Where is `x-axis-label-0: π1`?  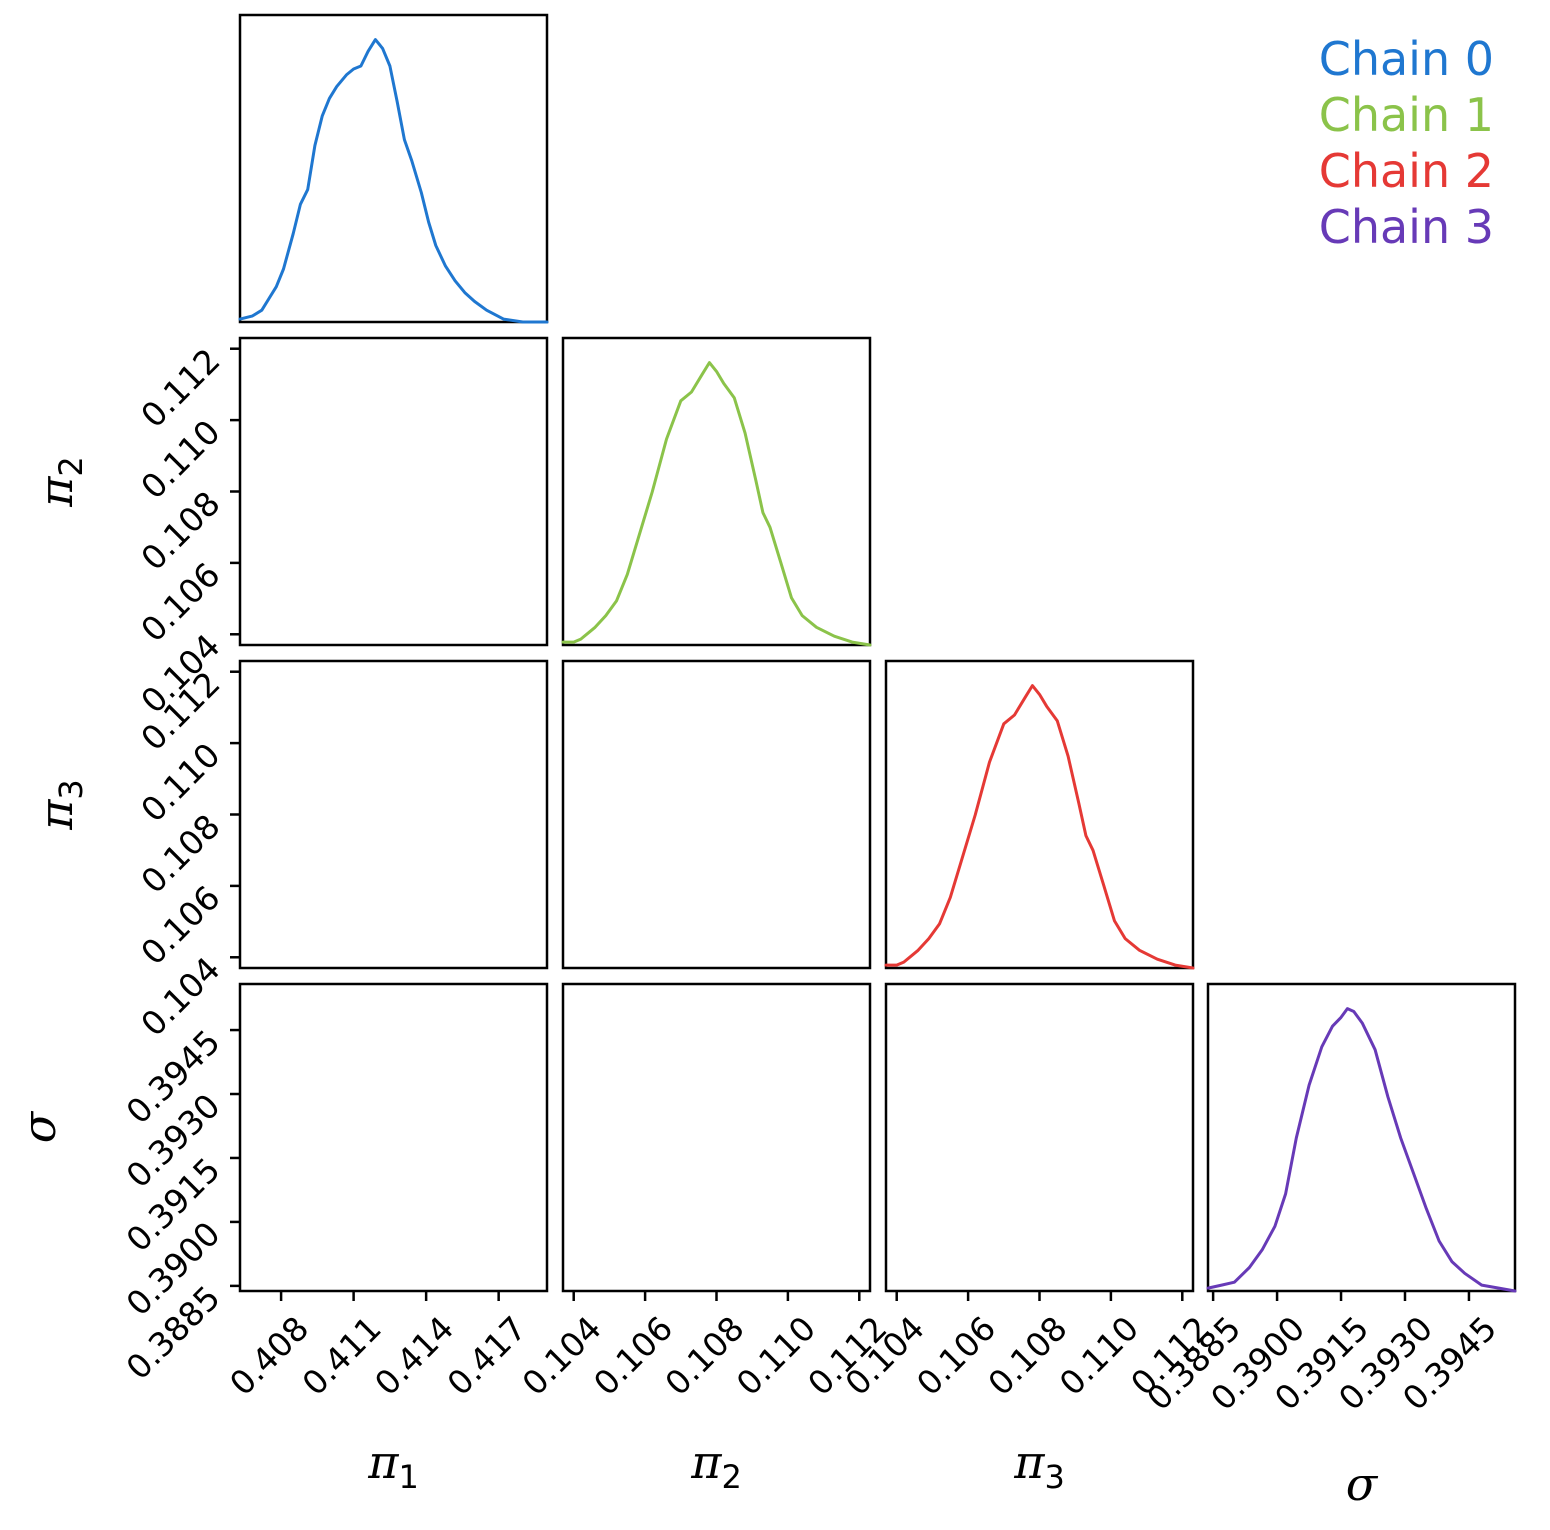 x-axis-label-0: π1 is located at coordinates (393, 1465).